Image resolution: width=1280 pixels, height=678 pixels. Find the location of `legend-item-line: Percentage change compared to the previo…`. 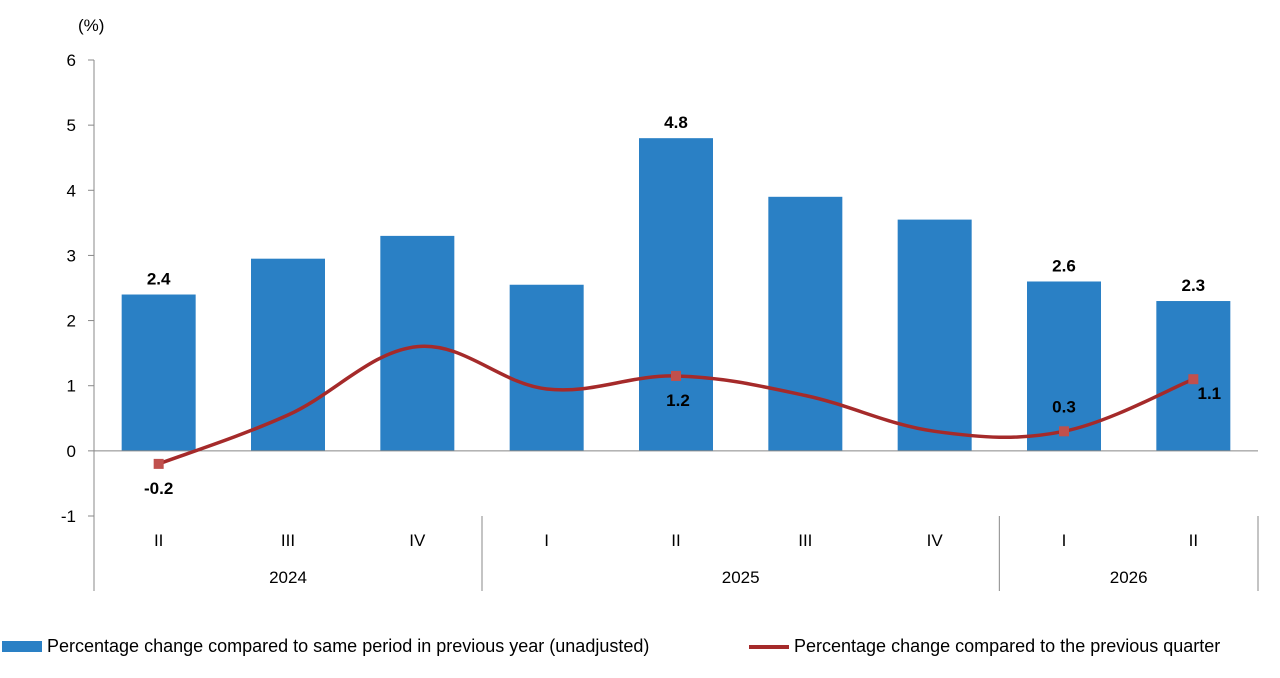

legend-item-line: Percentage change compared to the previo… is located at coordinates (984, 646).